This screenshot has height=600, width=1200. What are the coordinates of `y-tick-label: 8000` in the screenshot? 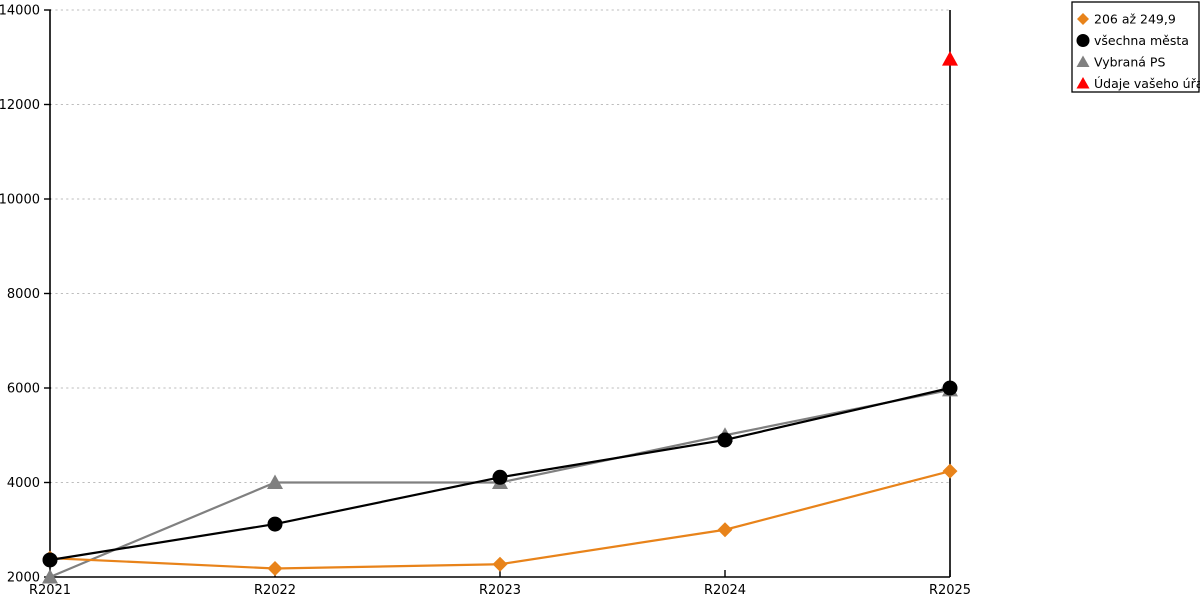 It's located at (23, 294).